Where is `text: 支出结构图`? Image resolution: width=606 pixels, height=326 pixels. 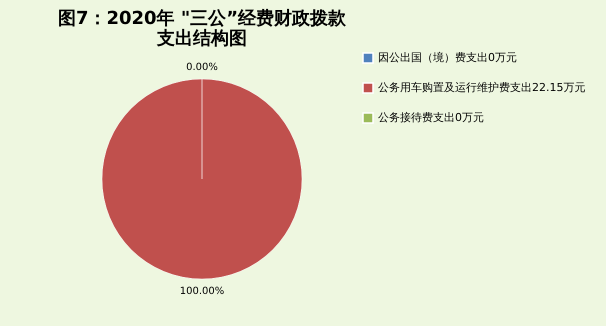 text: 支出结构图 is located at coordinates (202, 38).